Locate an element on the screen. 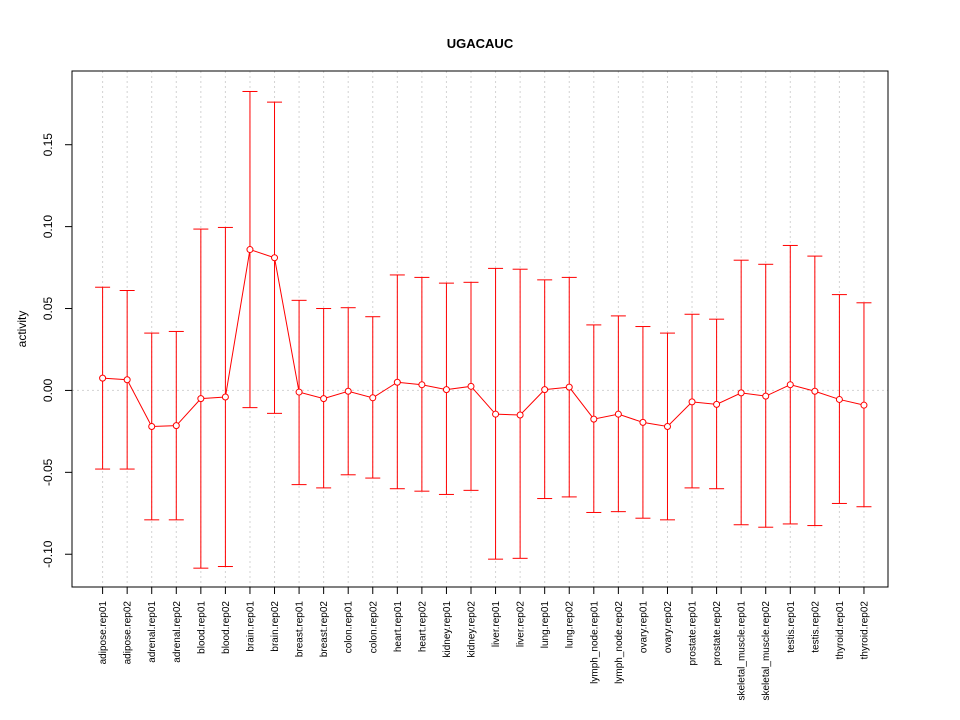  x-tick-label: brain.rep01 is located at coordinates (250, 626).